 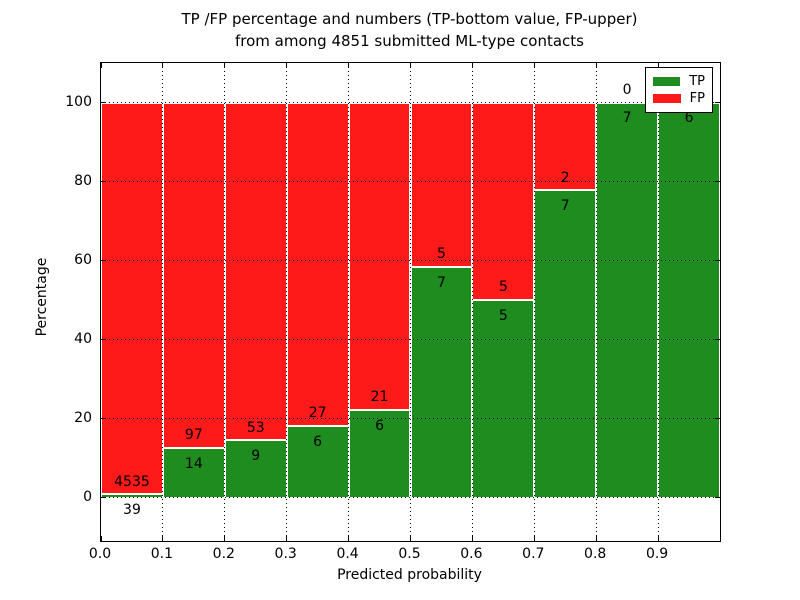 I want to click on legend-entry-tp: TP, so click(x=679, y=81).